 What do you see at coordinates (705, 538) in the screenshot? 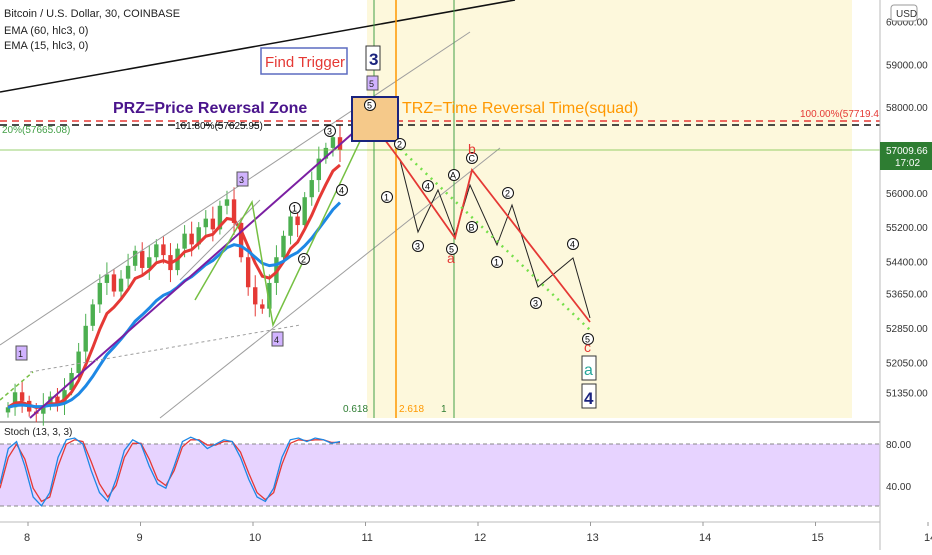
I see `x-tick-label: 14` at bounding box center [705, 538].